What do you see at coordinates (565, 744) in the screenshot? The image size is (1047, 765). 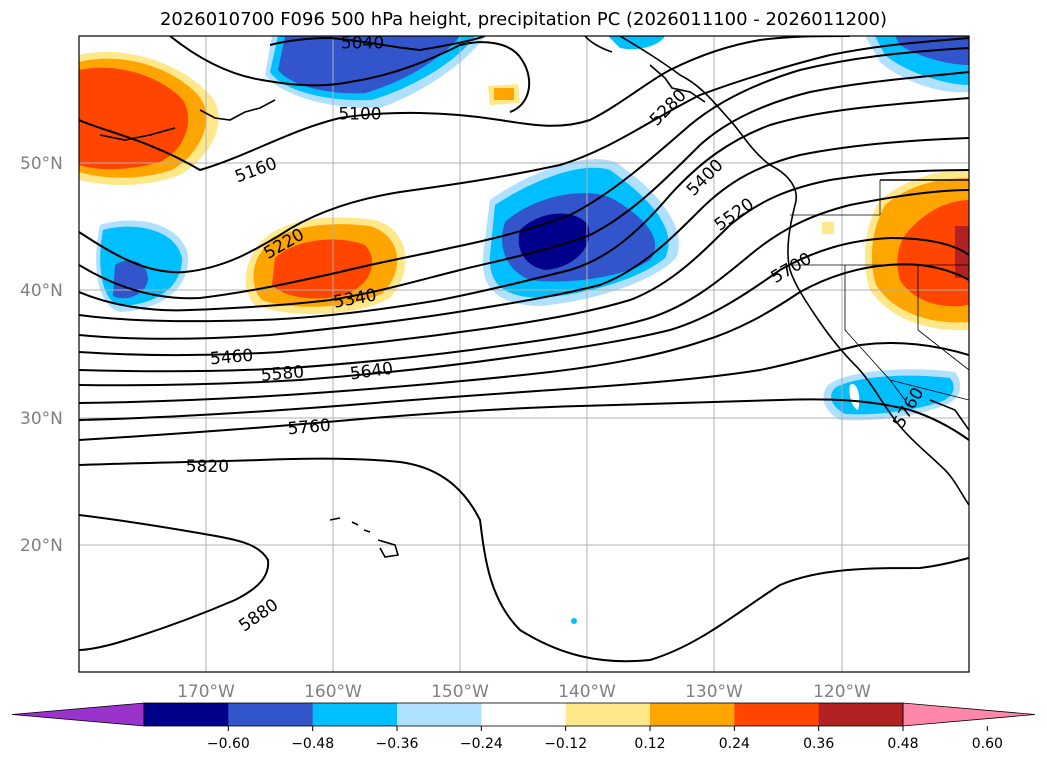 I see `colorbar-tick-label: −0.12` at bounding box center [565, 744].